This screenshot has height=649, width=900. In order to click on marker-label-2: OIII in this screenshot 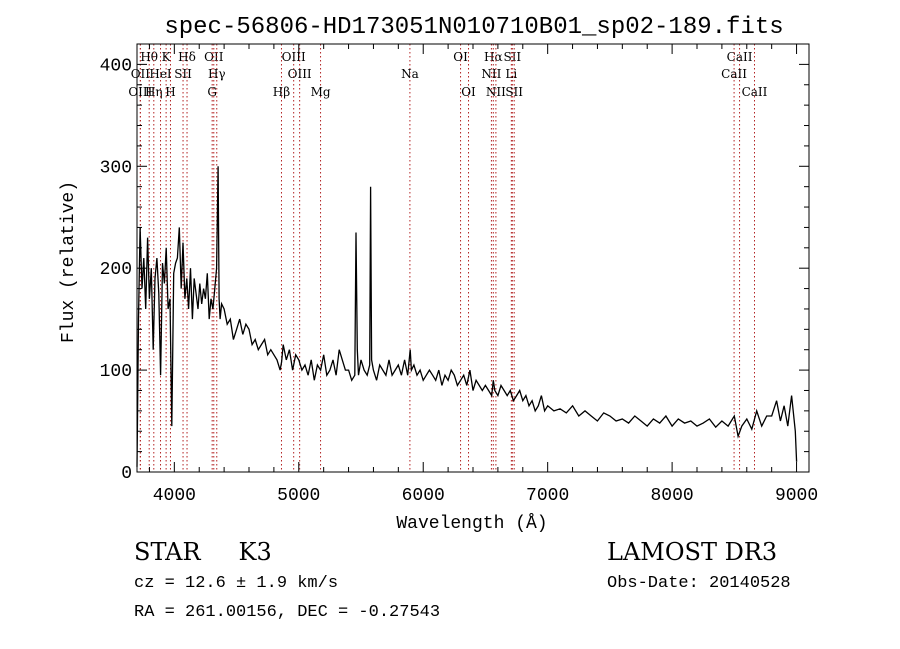, I will do `click(140, 92)`.